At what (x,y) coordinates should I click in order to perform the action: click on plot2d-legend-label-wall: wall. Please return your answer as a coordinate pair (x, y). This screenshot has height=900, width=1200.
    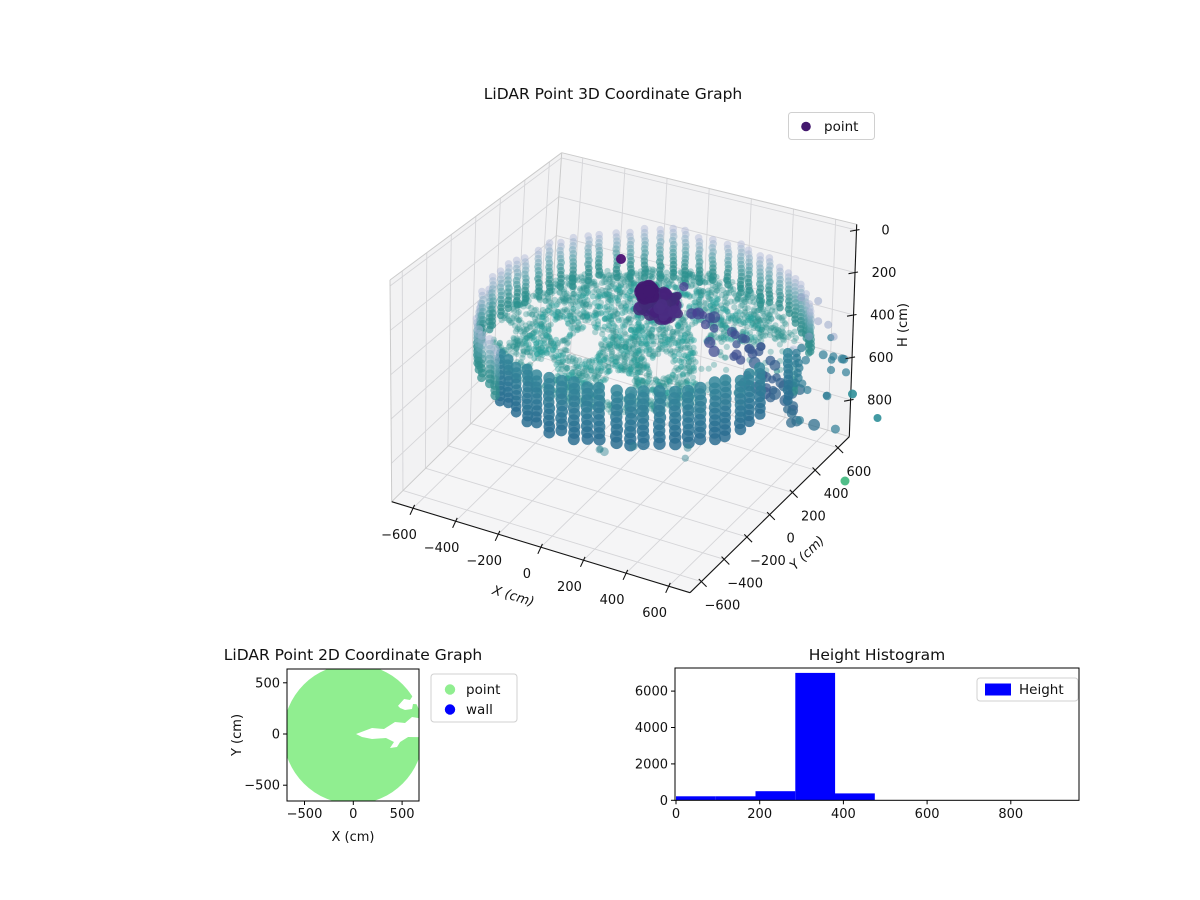
    Looking at the image, I should click on (479, 710).